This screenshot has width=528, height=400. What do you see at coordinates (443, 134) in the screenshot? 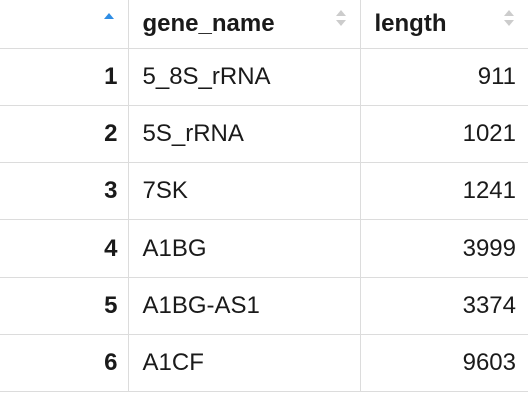
I see `length-cell: 1021` at bounding box center [443, 134].